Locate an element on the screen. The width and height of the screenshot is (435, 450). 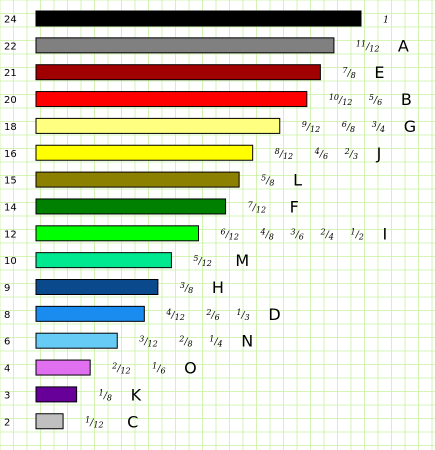
bar-row: 8 4/12 2/6 1/3 D is located at coordinates (142, 314).